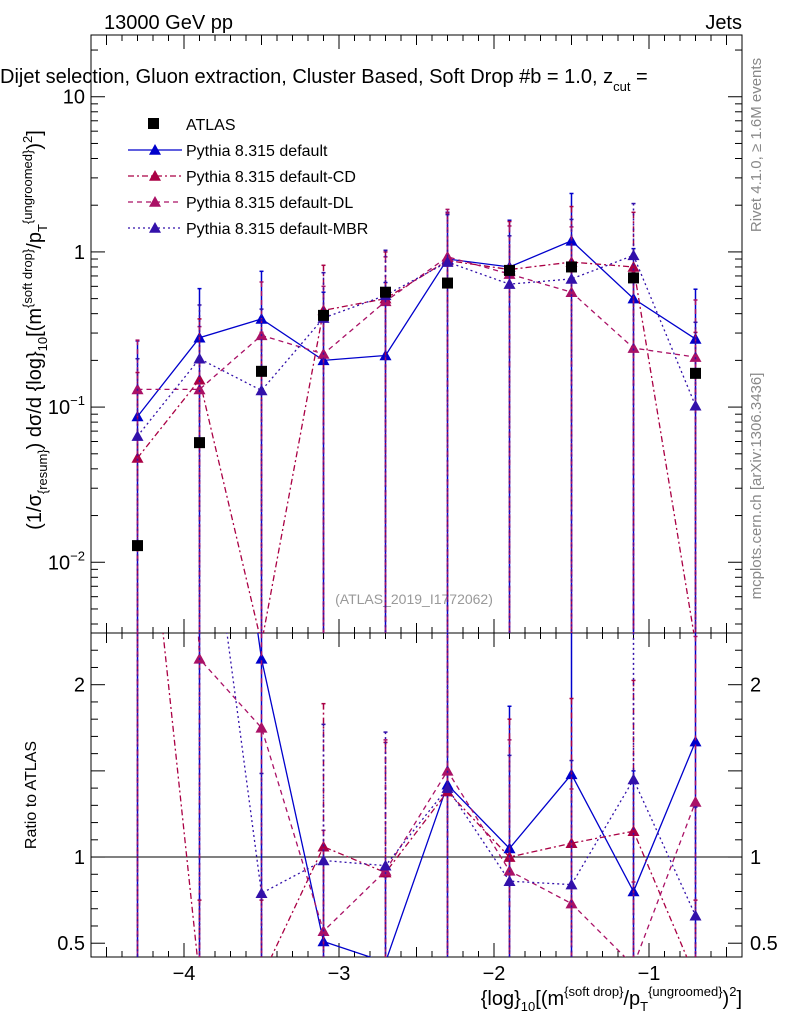 The height and width of the screenshot is (1024, 786). I want to click on main-line-pythia-8-315-default-dl, so click(416, 323).